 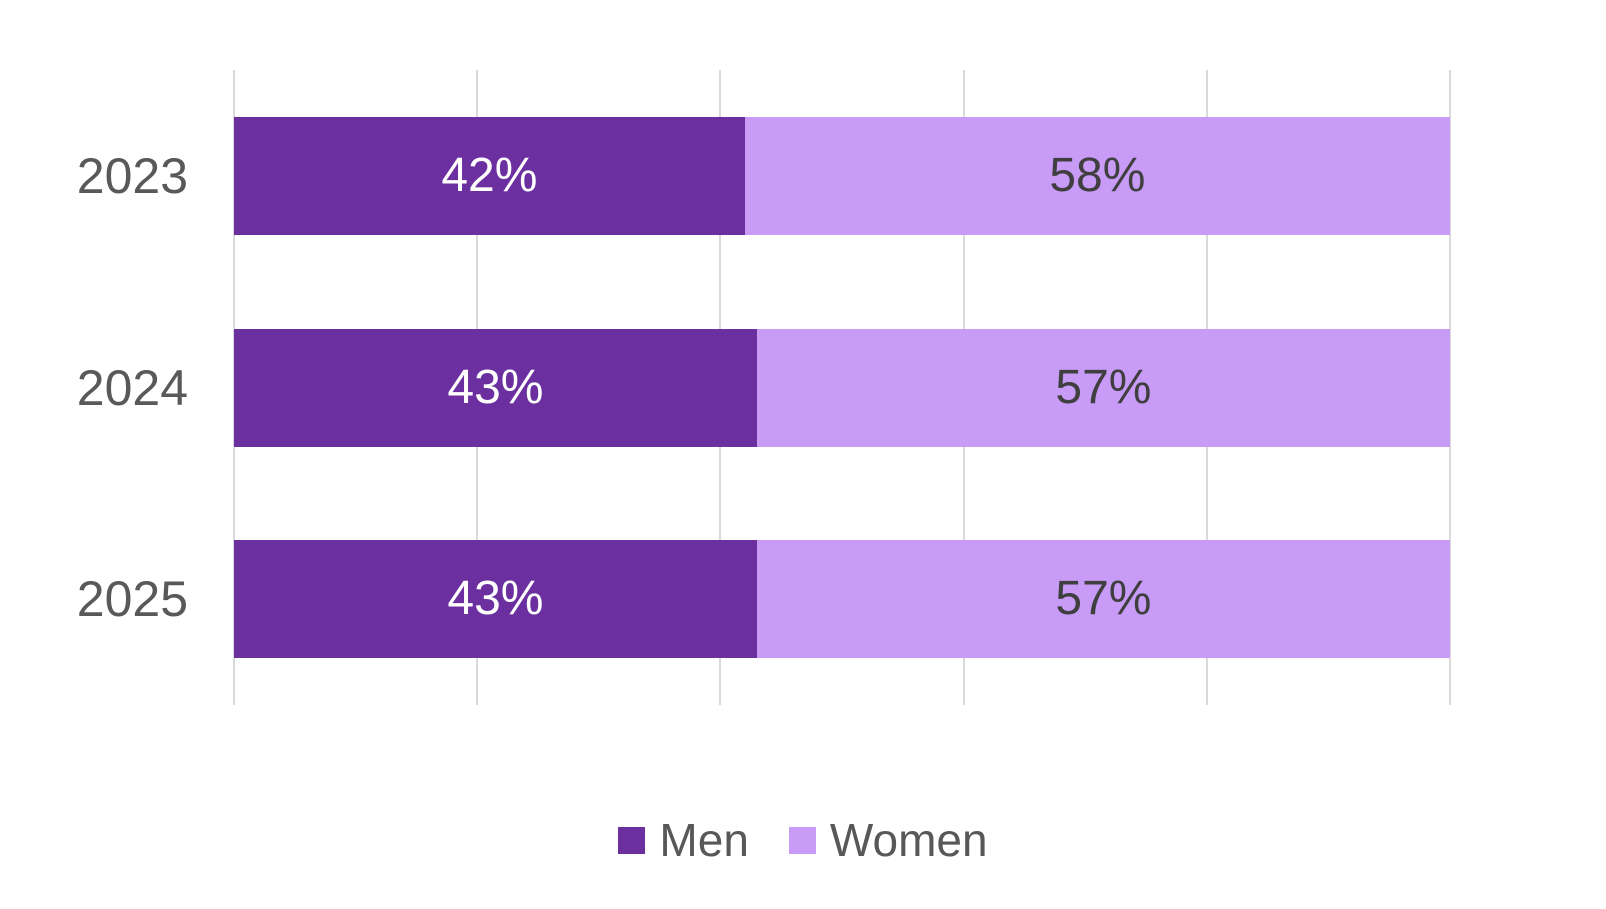 What do you see at coordinates (704, 840) in the screenshot?
I see `legend-label-men: Men` at bounding box center [704, 840].